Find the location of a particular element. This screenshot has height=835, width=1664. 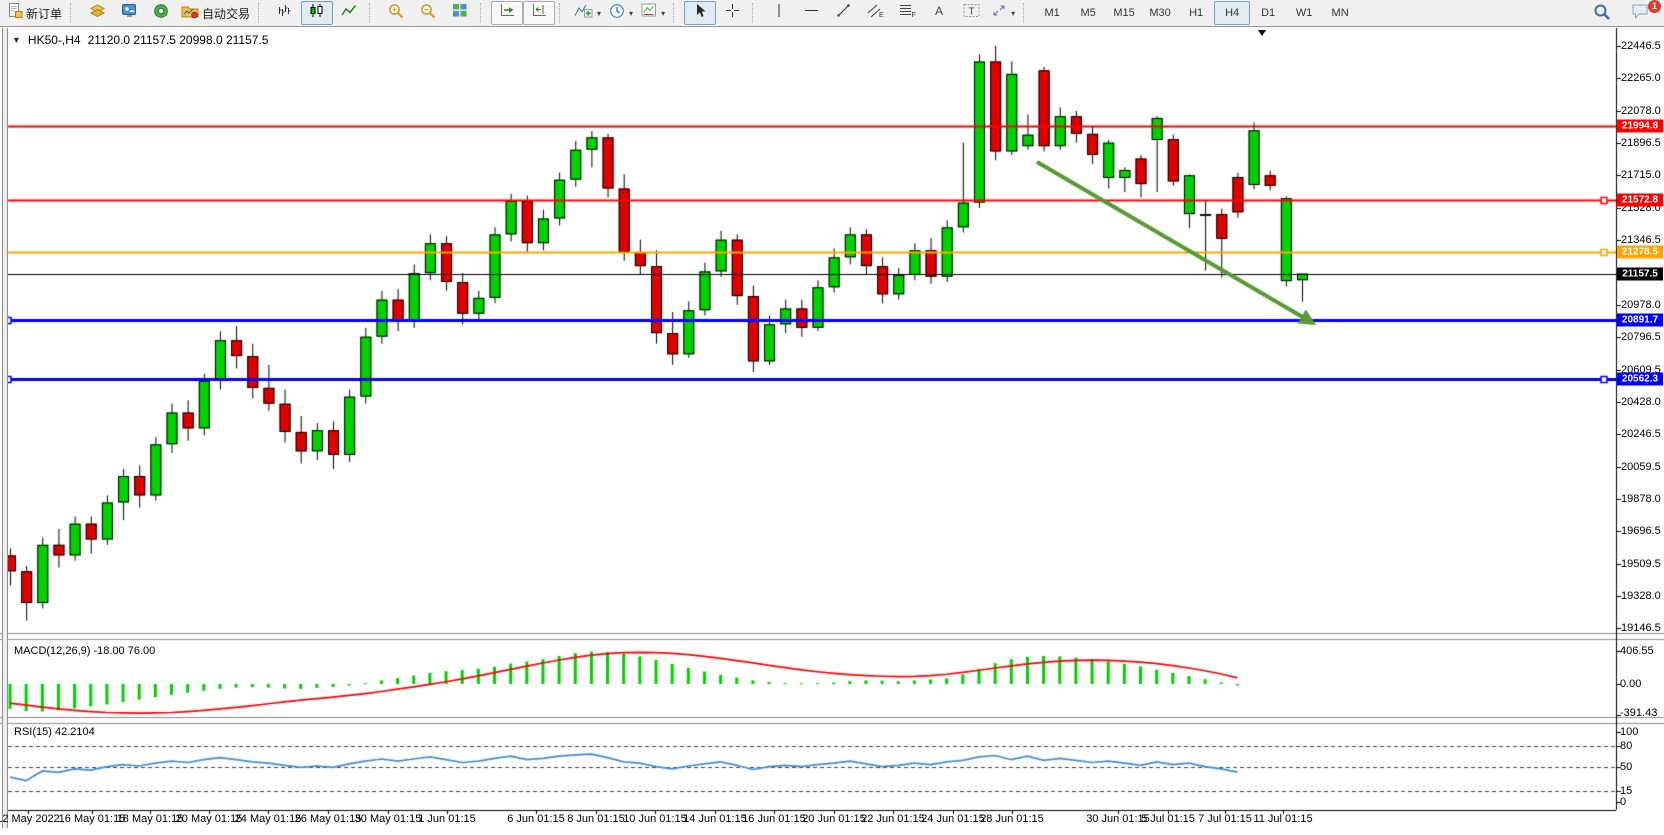

zoom-in-icon is located at coordinates (396, 13).